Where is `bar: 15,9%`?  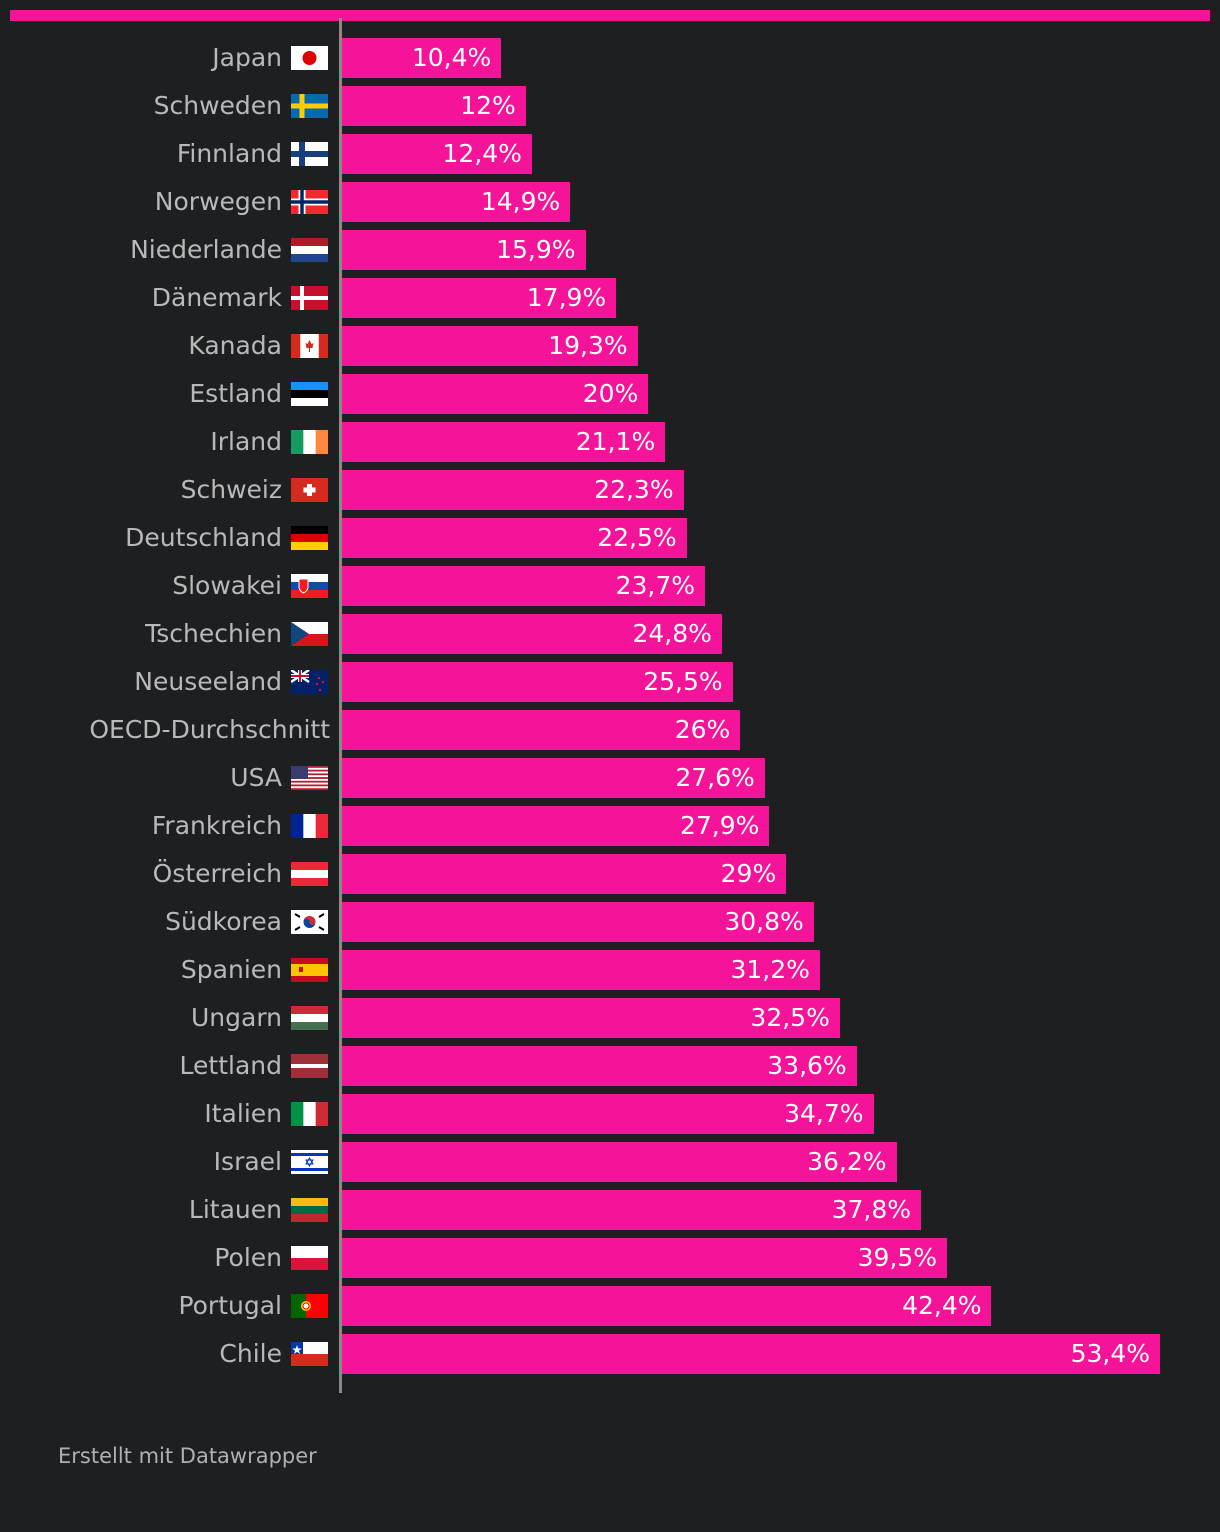
bar: 15,9% is located at coordinates (464, 250).